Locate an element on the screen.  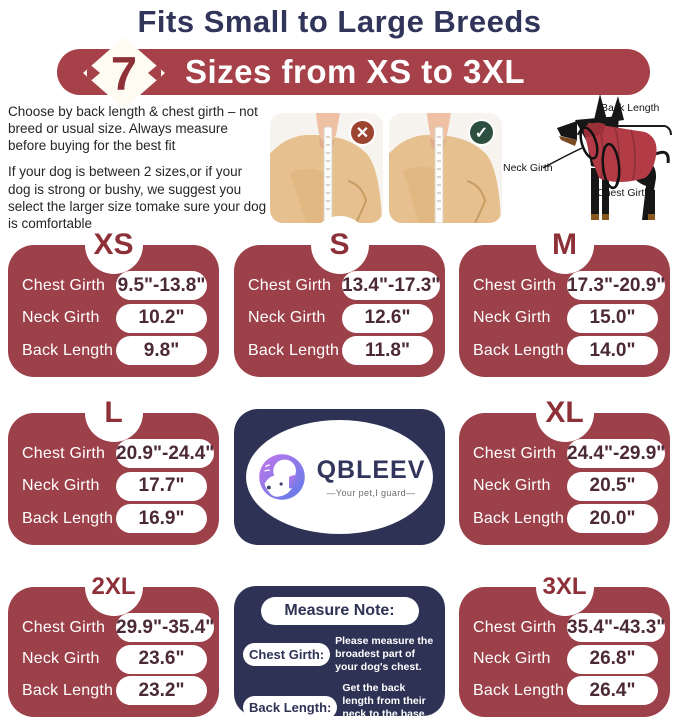
value-chest-girth: 17.3"-20.9" is located at coordinates (616, 285).